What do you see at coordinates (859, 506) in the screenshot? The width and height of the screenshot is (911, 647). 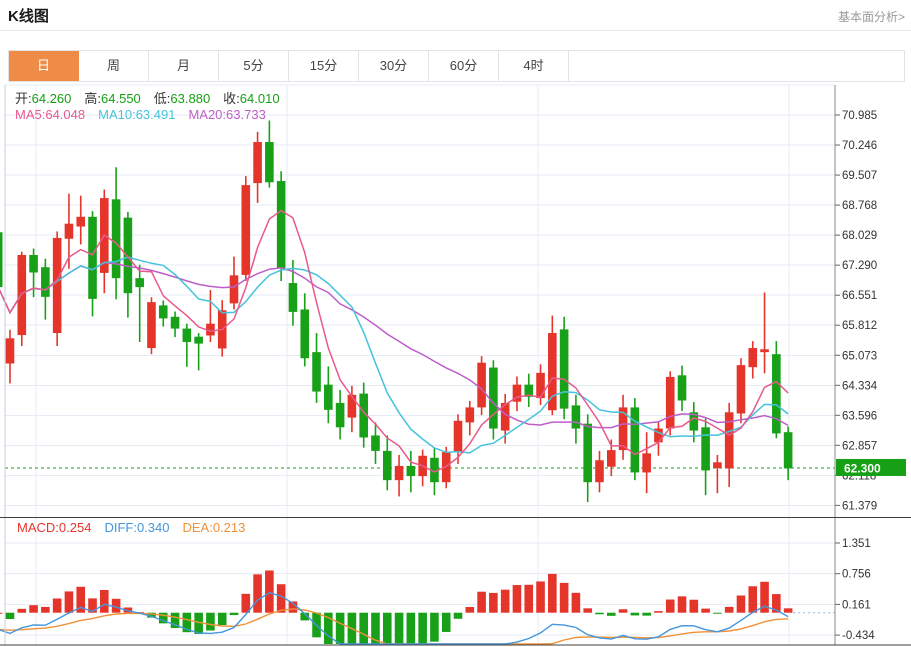 I see `price-axis-label: 61.379` at bounding box center [859, 506].